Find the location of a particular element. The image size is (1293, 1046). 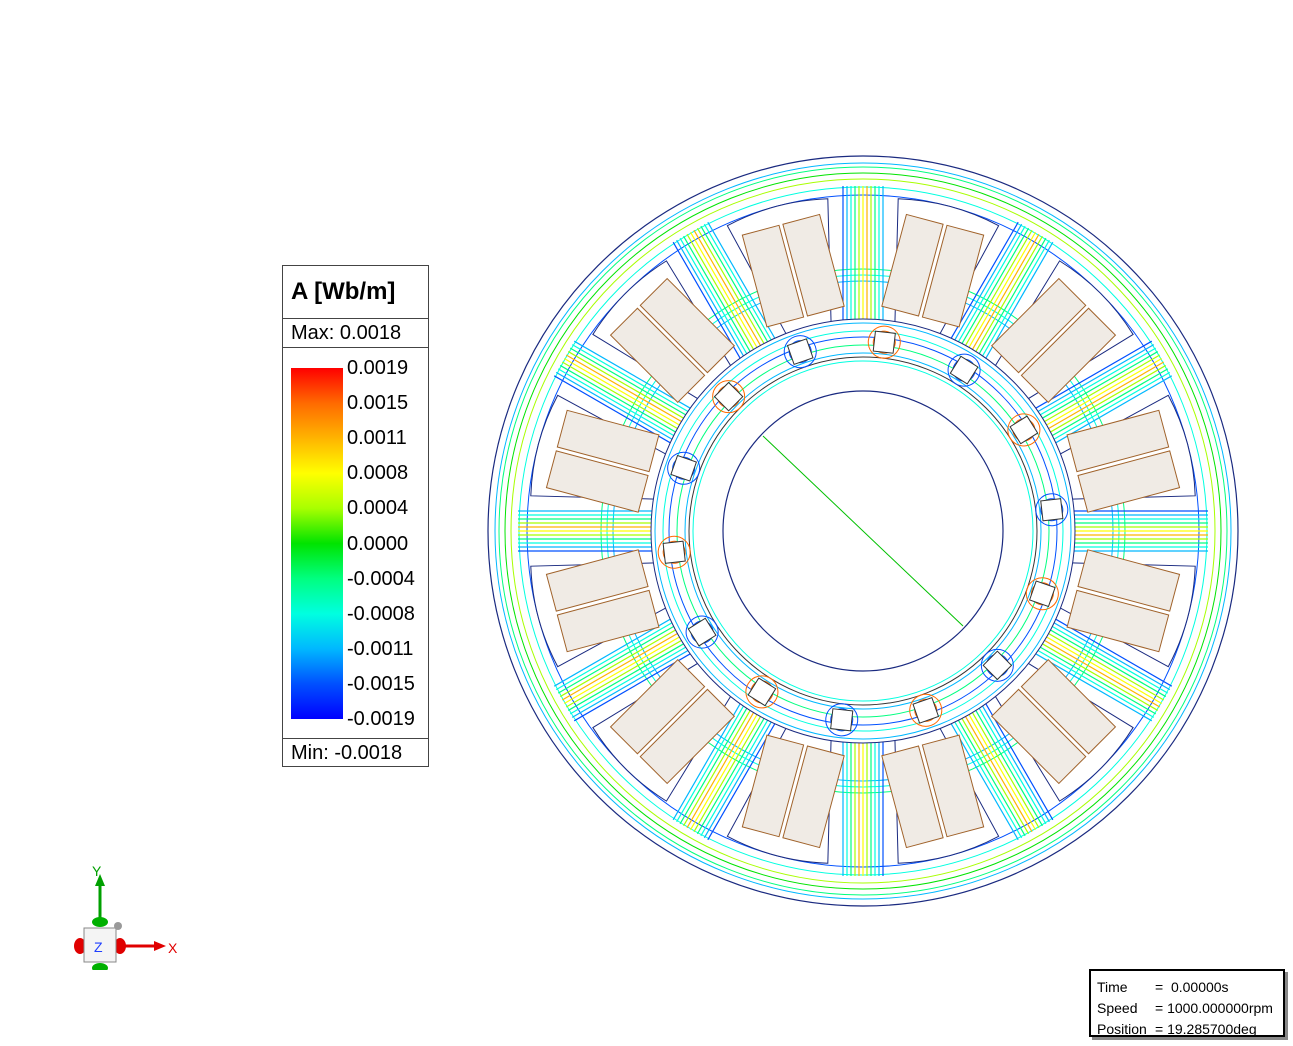

z-axis-cube is located at coordinates (100, 943).